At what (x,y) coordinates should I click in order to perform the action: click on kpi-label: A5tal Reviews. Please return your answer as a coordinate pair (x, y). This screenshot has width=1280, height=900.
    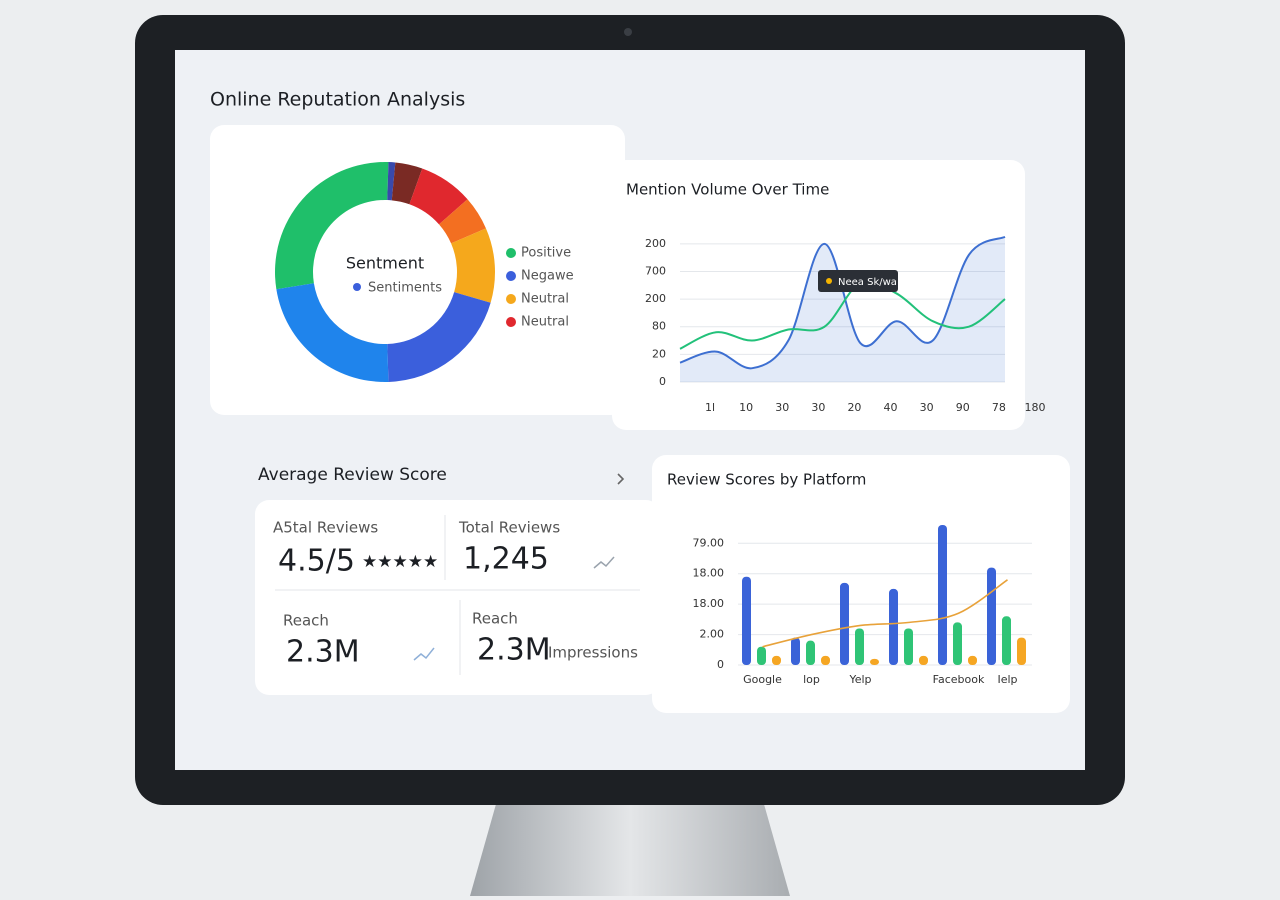
    Looking at the image, I should click on (325, 528).